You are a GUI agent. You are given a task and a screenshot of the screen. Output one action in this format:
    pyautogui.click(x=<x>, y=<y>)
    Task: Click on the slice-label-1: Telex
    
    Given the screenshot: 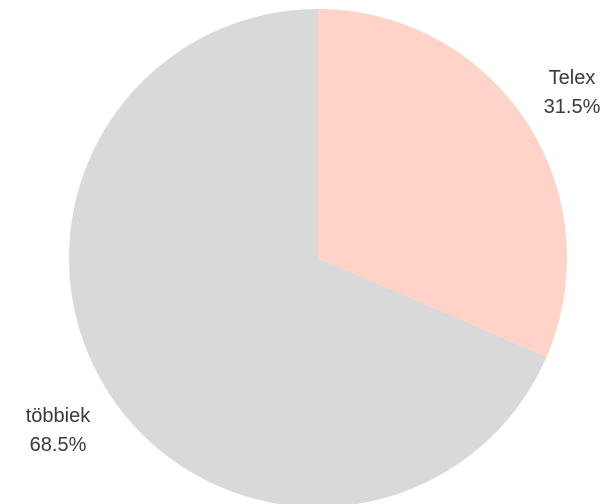 What is the action you would take?
    pyautogui.click(x=572, y=78)
    